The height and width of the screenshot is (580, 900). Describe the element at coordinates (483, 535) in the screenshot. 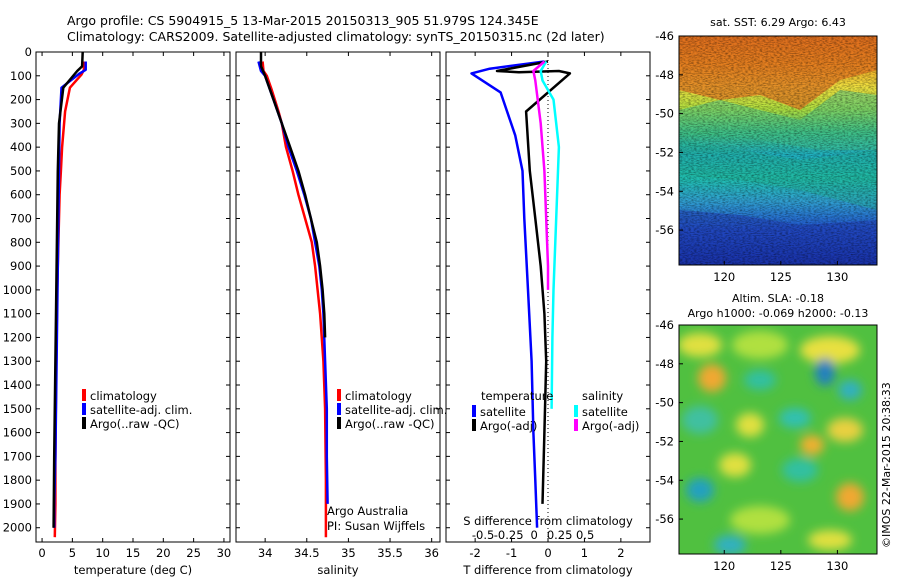

I see `salinity-difference-tick-label: -0.5` at that location.